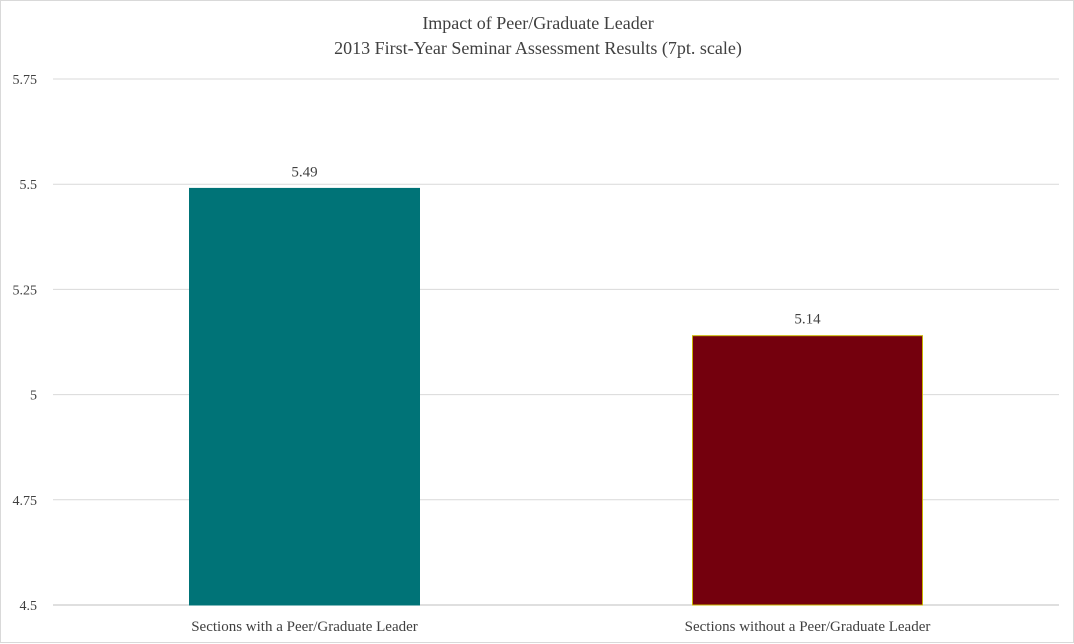 This screenshot has width=1074, height=644. What do you see at coordinates (537, 23) in the screenshot?
I see `chart-title: Impact of Peer/Graduate Leader` at bounding box center [537, 23].